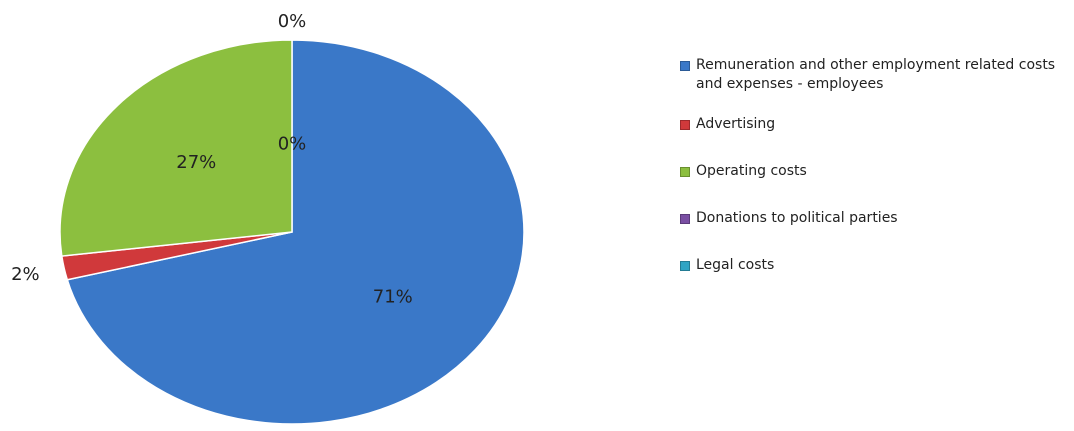 The height and width of the screenshot is (431, 1074). I want to click on pie-slice-operating-costs, so click(176, 148).